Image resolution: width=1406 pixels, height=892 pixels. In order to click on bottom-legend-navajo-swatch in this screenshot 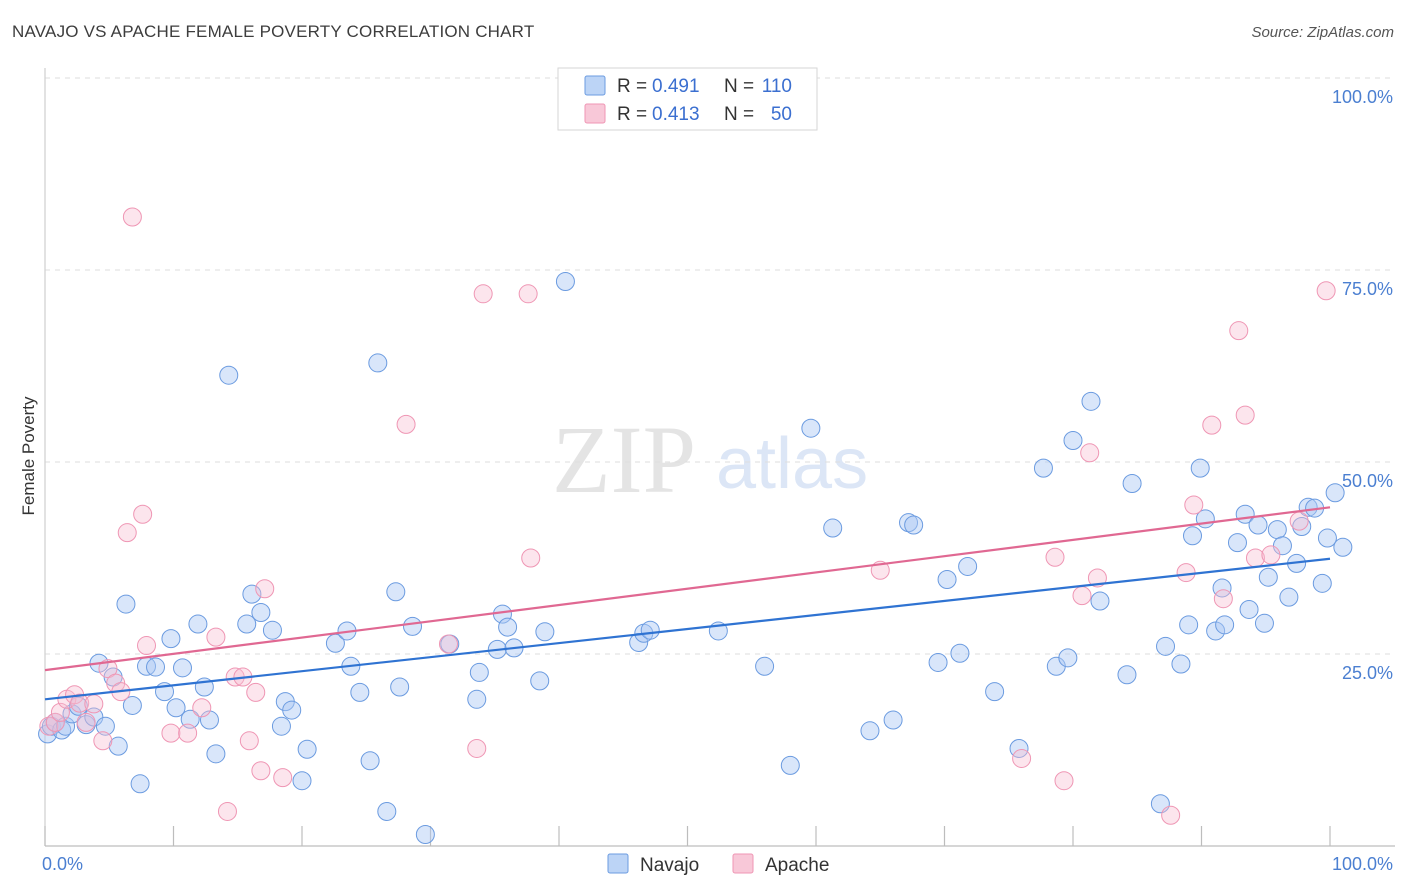, I will do `click(618, 863)`.